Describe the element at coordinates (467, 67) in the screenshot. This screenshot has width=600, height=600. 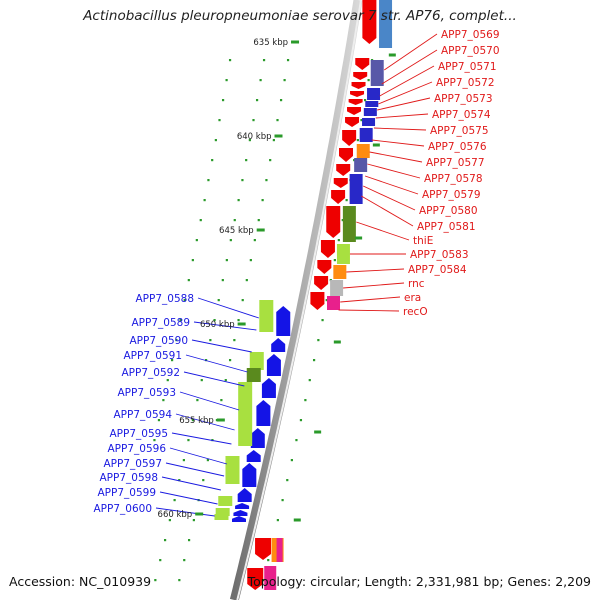
I see `gene-label: APP7_0571` at that location.